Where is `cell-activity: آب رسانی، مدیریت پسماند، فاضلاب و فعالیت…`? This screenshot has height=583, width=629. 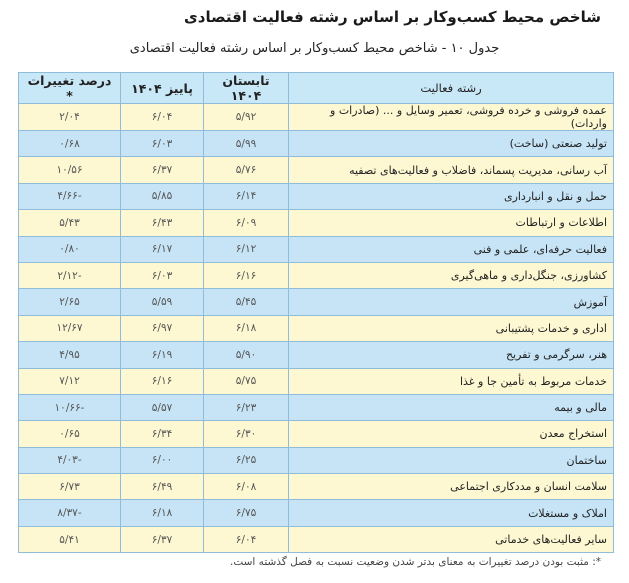
cell-activity: آب رسانی، مدیریت پسماند، فاضلاب و فعالیت… is located at coordinates (451, 170).